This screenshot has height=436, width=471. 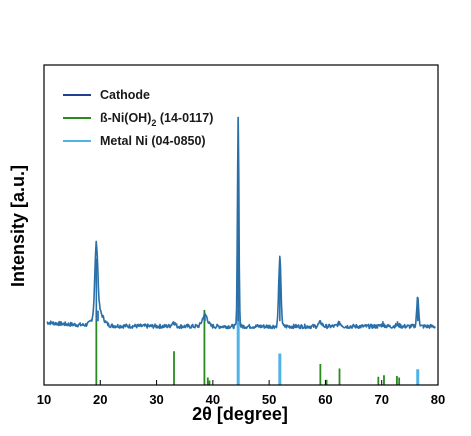 I want to click on x-tick-label: 30, so click(x=156, y=399).